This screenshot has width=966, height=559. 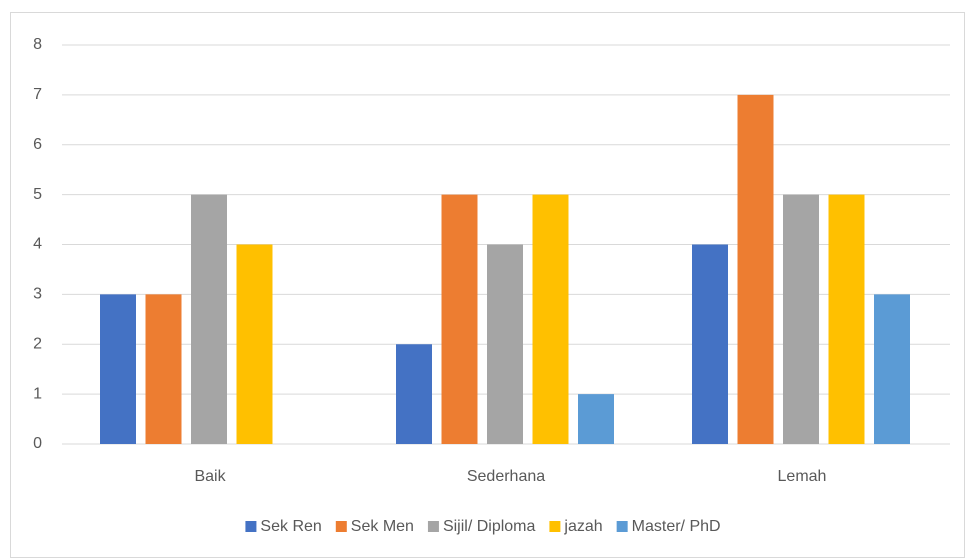 I want to click on x-tick-label: Sederhana, so click(x=506, y=476).